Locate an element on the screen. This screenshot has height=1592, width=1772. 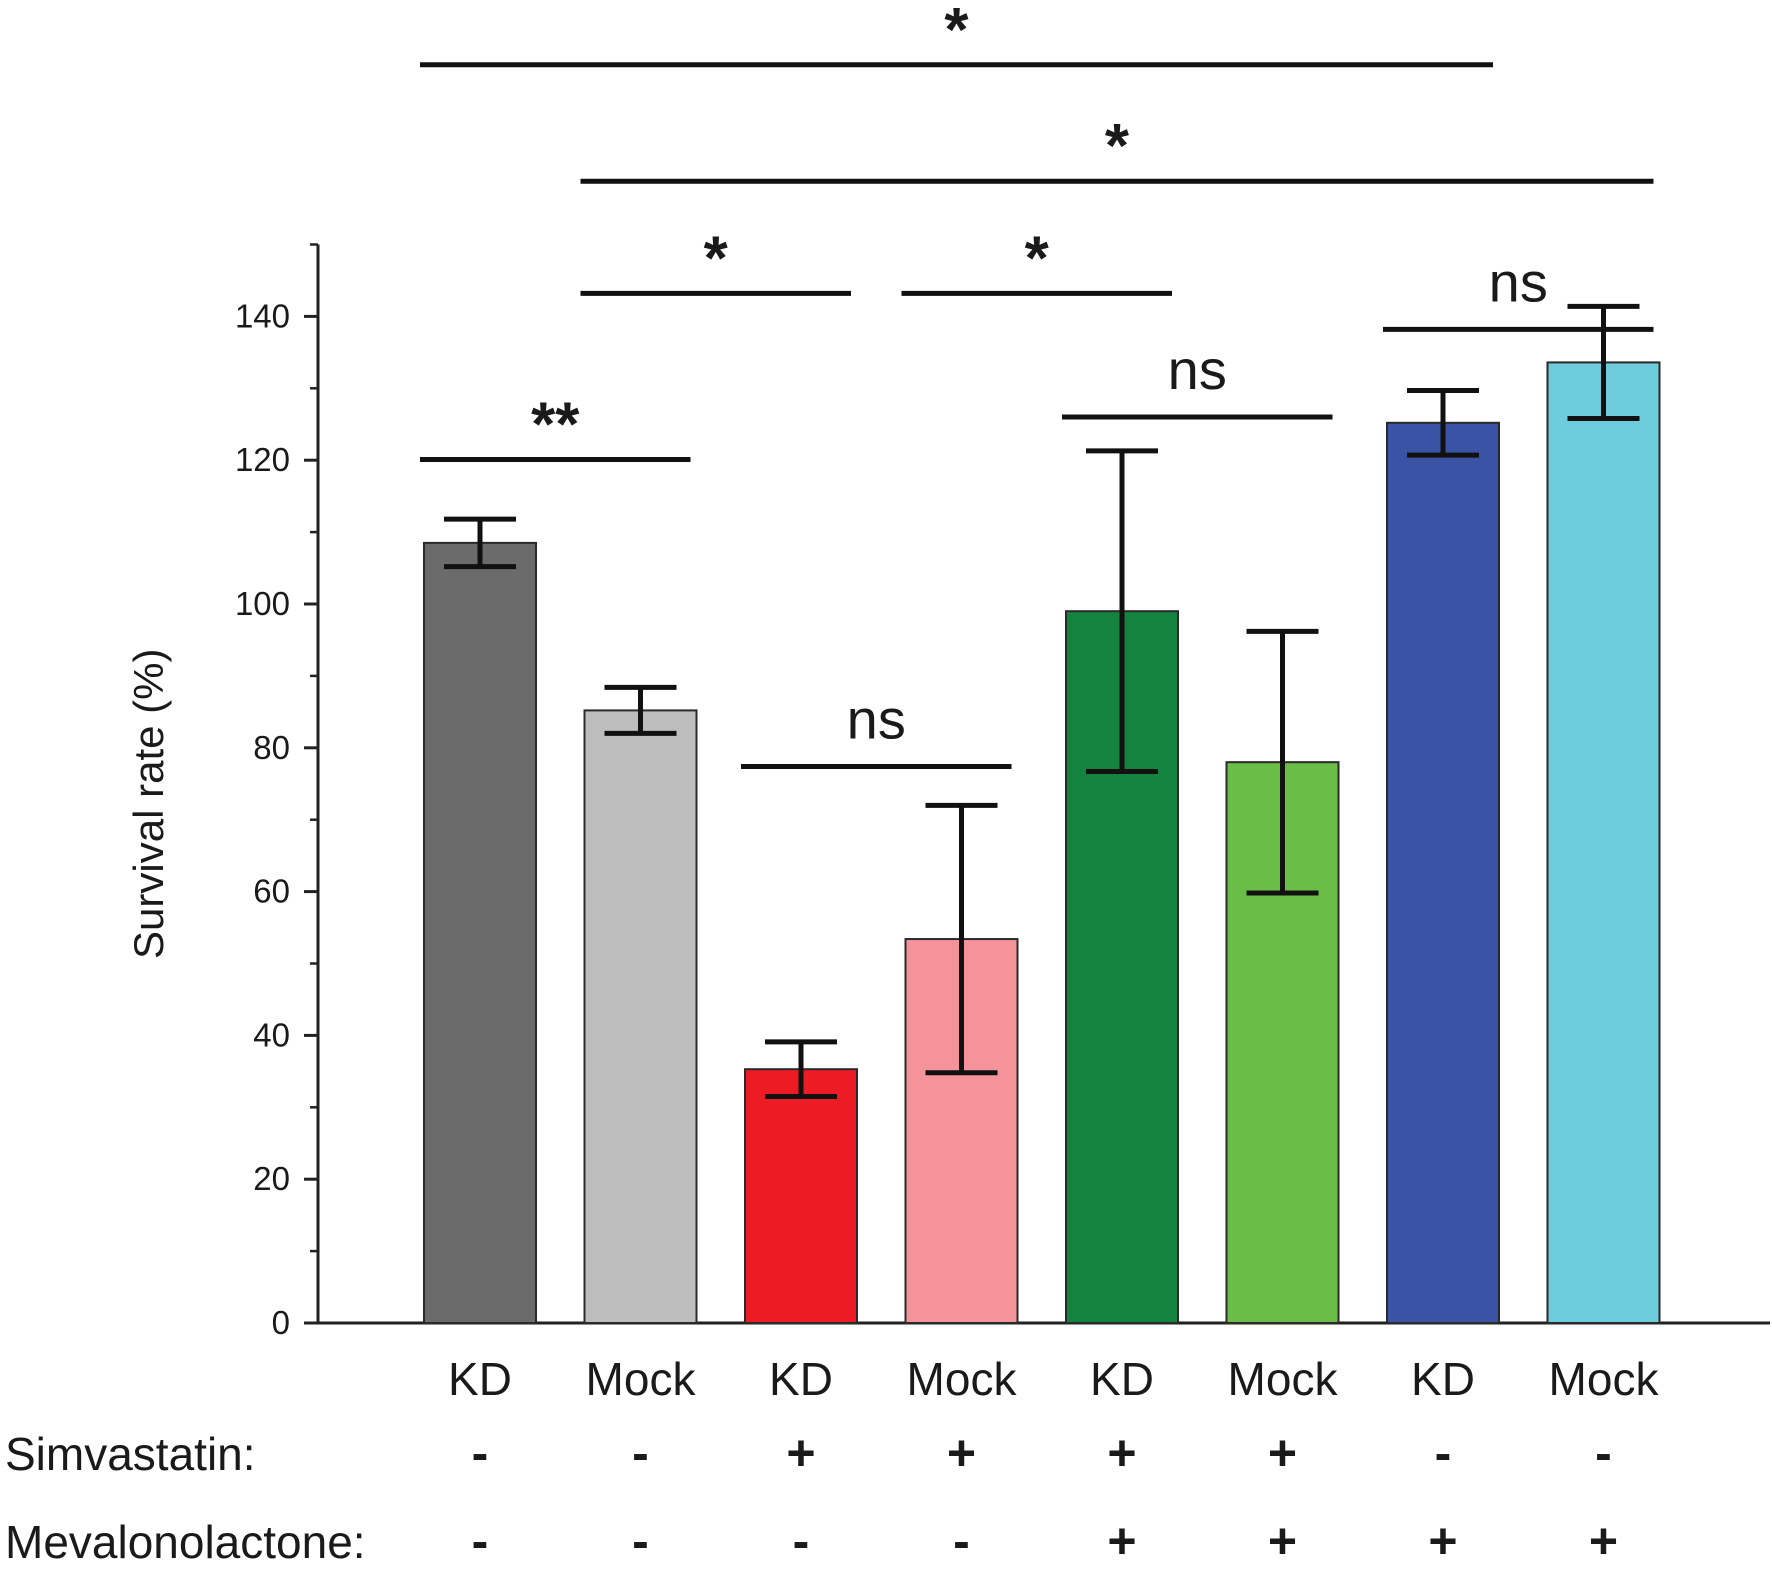
condition-row-label: Mevalonolactone: is located at coordinates (185, 1542).